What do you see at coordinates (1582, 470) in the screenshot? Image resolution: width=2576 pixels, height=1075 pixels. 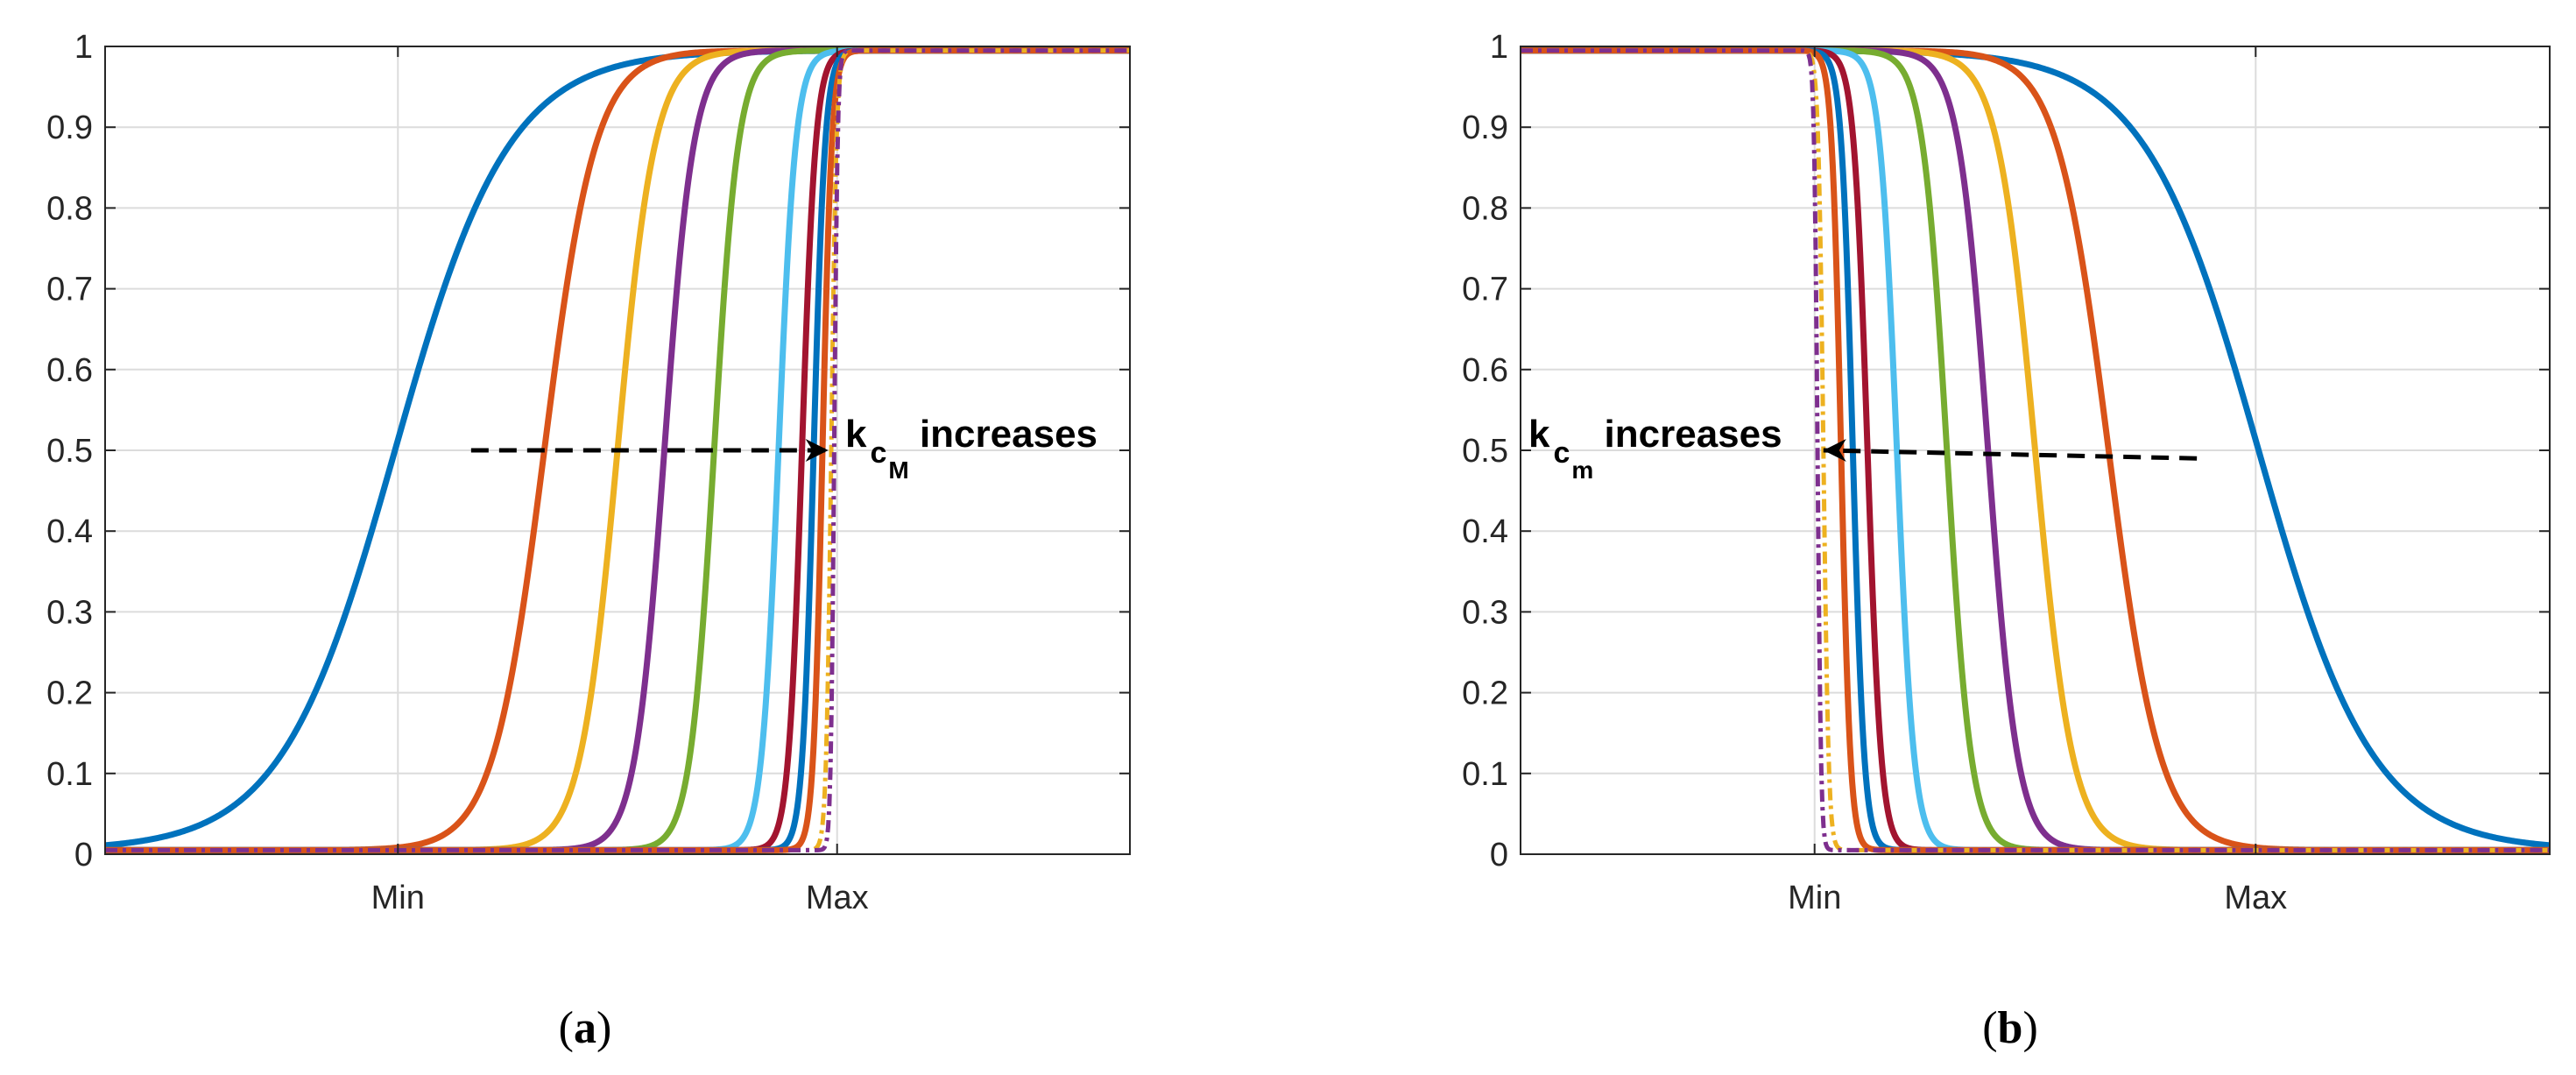 I see `annotation-subsub: m` at bounding box center [1582, 470].